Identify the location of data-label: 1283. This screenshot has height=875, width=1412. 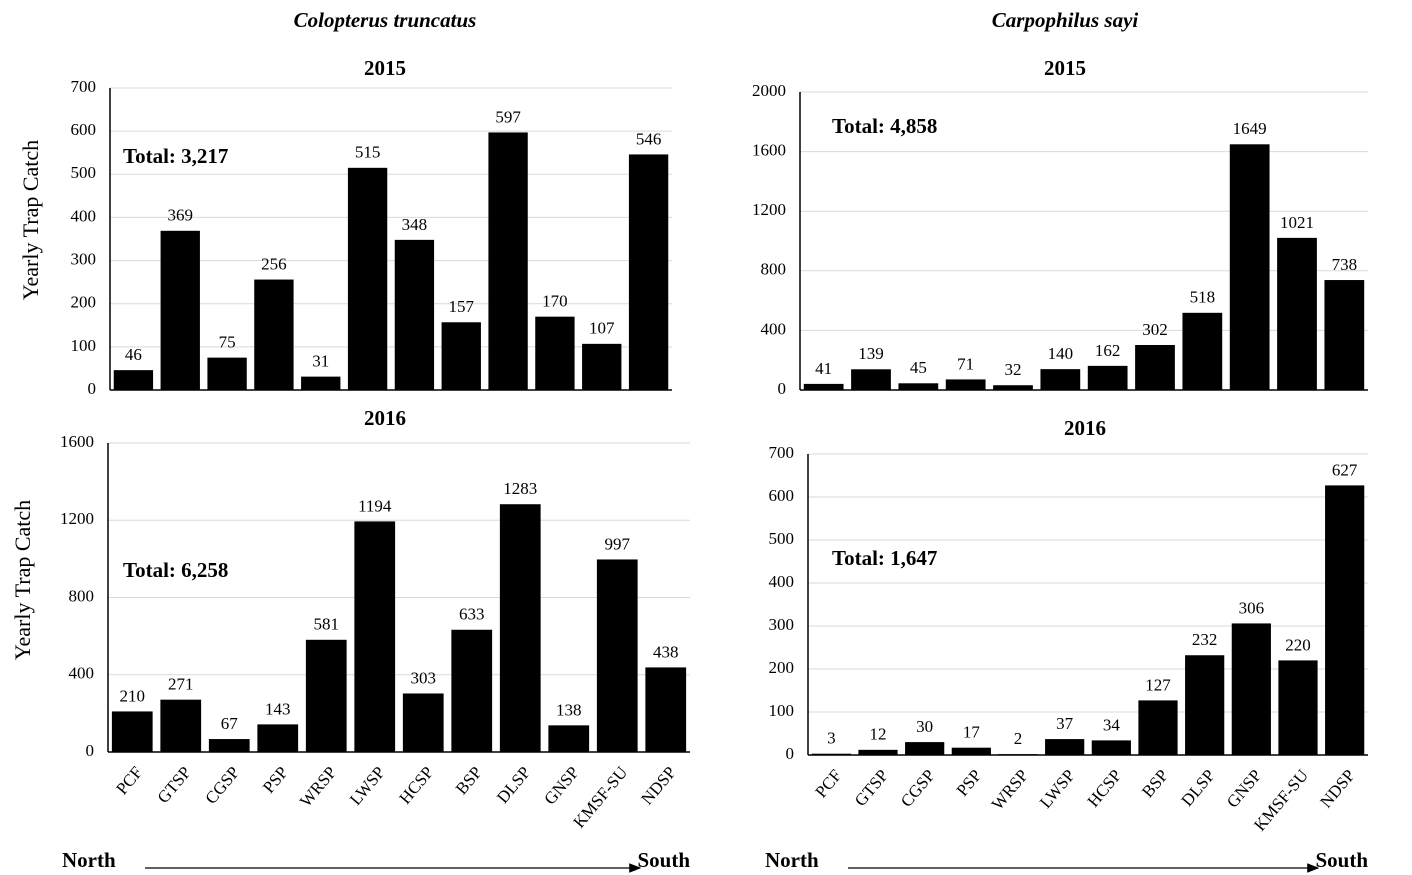
(520, 488).